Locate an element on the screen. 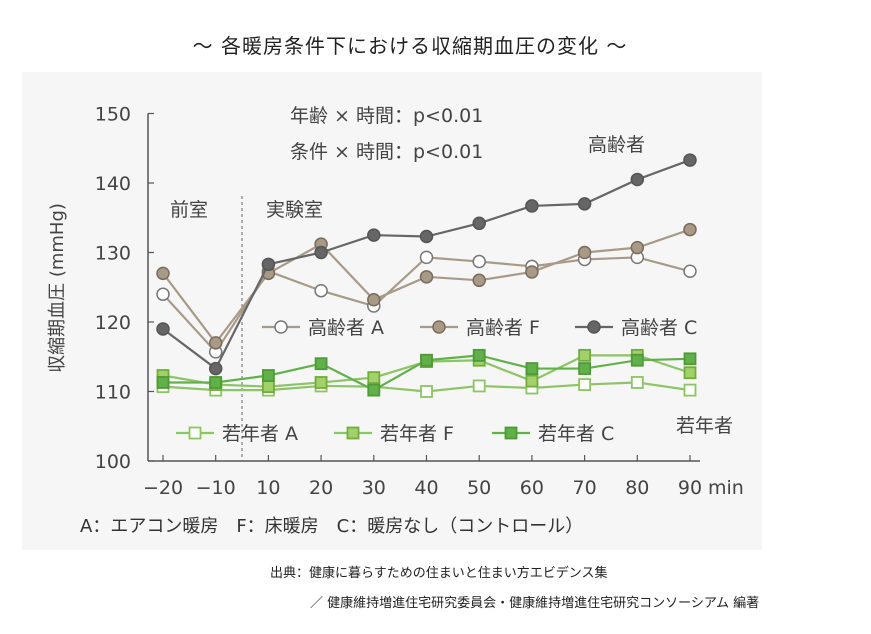 This screenshot has height=634, width=871. source-editors: ／ 健康維持増進住宅研究委員会・健康維持増進住宅研究コンソーシアム 編著 is located at coordinates (535, 603).